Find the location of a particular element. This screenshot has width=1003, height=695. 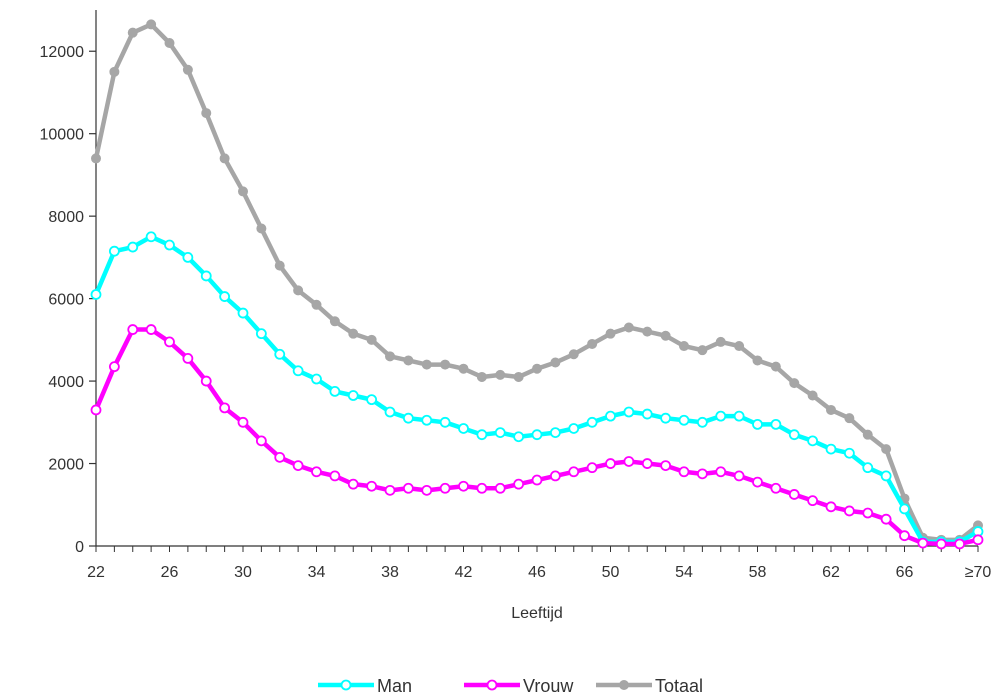

x-tick-label: 62 is located at coordinates (831, 572).